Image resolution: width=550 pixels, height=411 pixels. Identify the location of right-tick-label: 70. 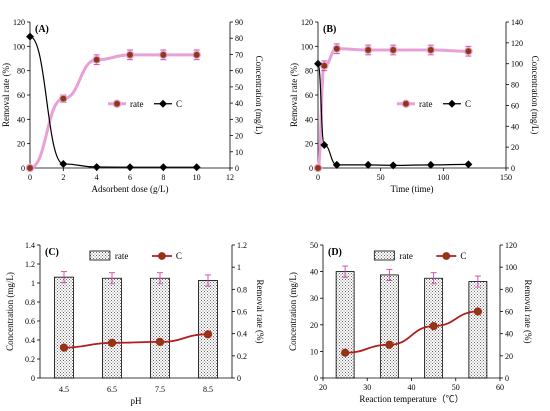
(239, 54).